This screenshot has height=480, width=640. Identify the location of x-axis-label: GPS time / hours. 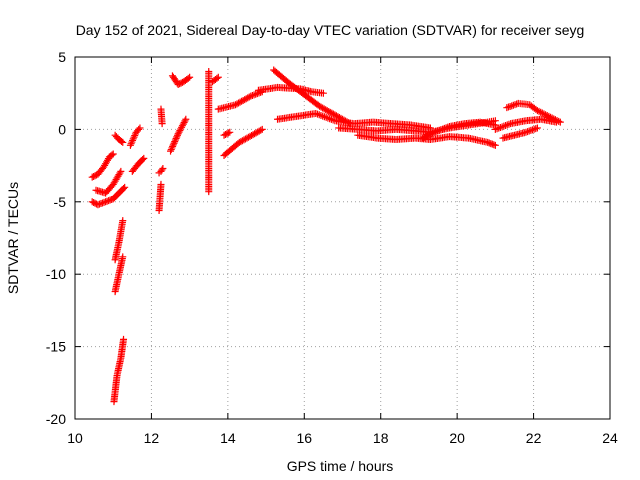
(340, 466).